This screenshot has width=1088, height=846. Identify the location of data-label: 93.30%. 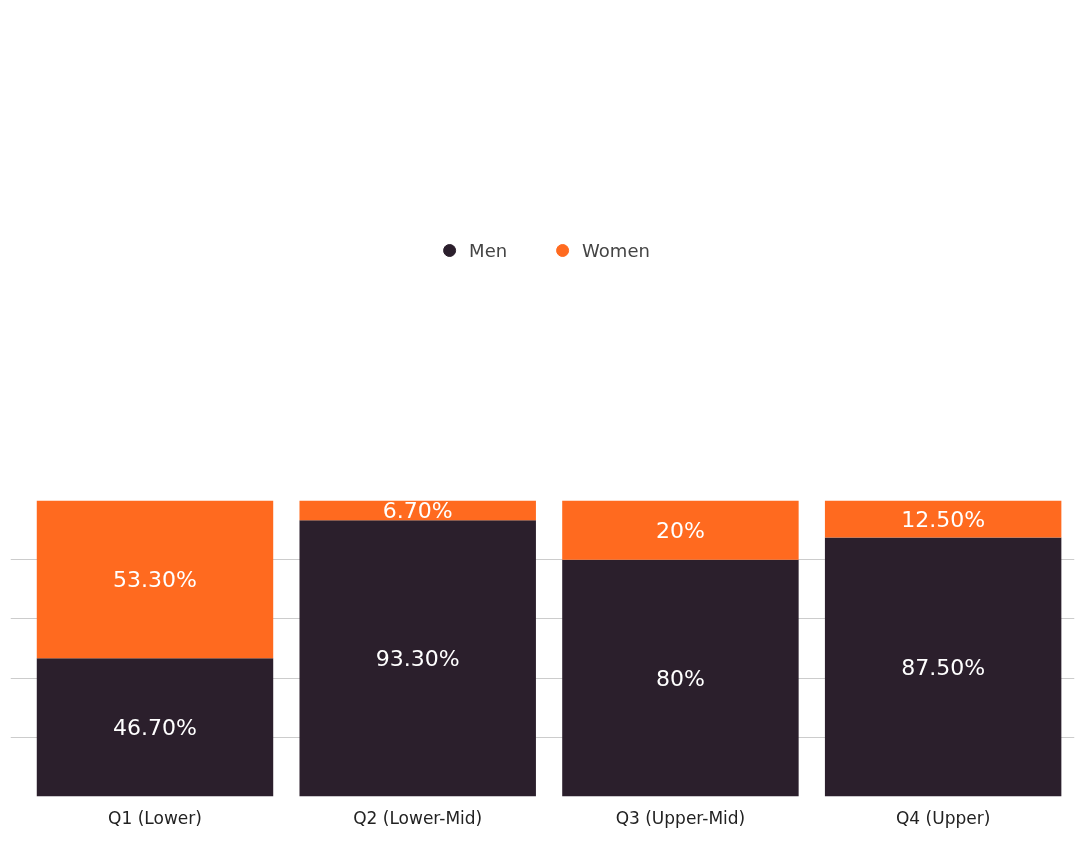
(417, 658).